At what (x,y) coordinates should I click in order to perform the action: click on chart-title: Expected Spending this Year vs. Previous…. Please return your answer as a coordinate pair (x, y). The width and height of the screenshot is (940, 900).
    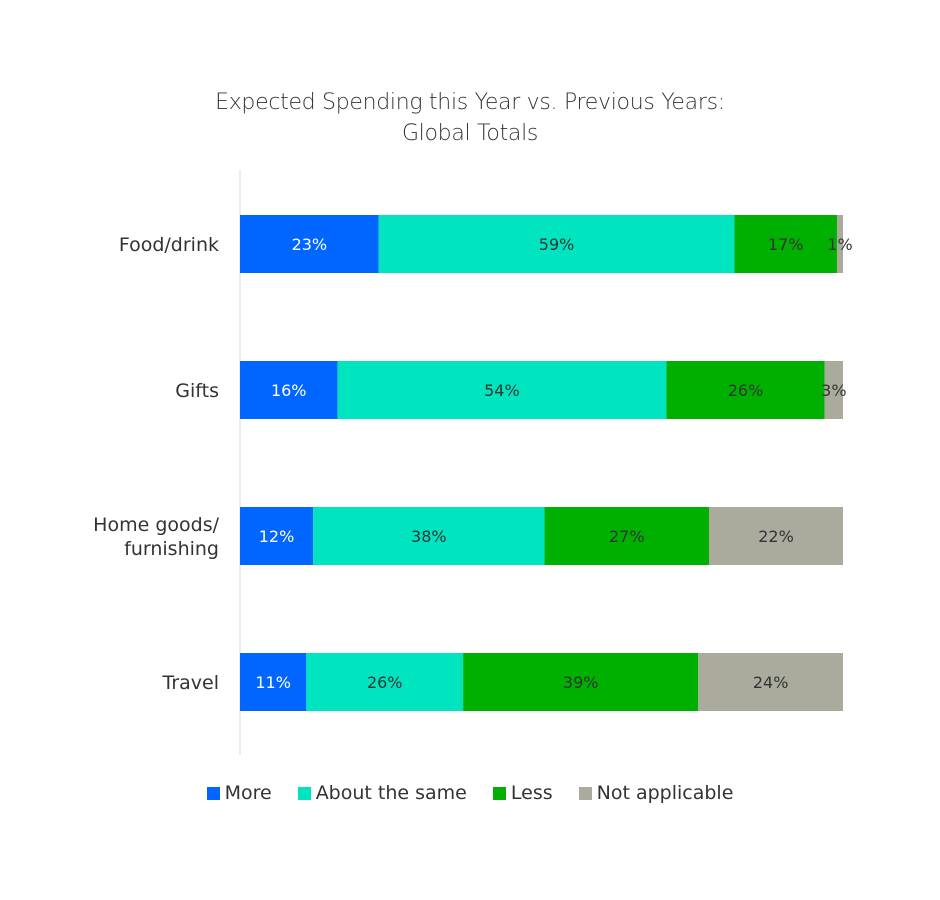
    Looking at the image, I should click on (470, 102).